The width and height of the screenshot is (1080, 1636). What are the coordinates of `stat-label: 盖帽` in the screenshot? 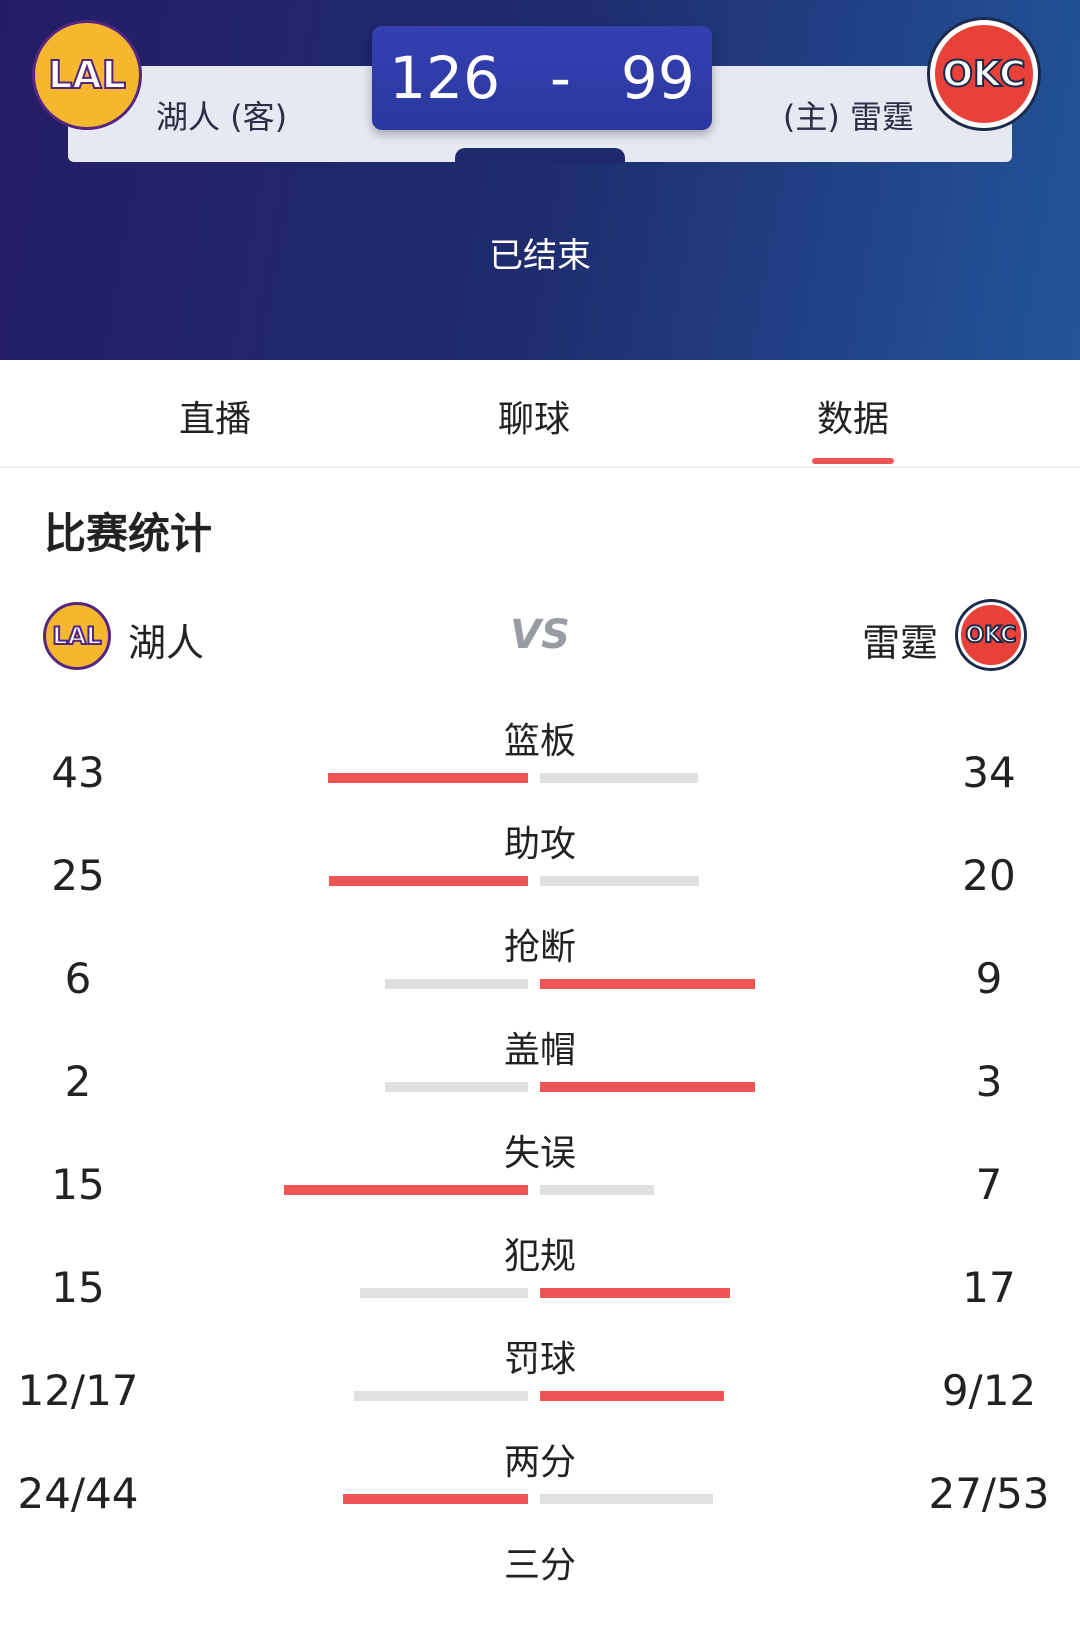 It's located at (539, 1050).